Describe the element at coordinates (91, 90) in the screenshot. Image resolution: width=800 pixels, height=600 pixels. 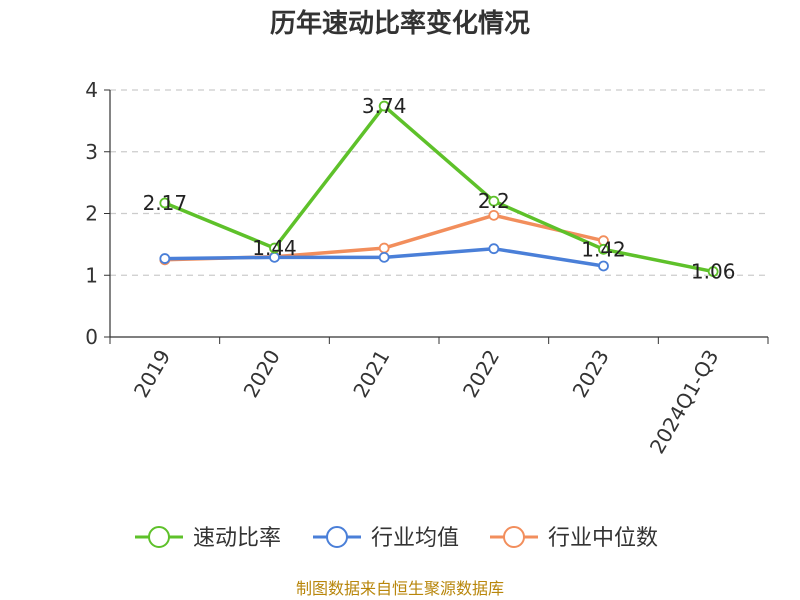
I see `y-tick-label: 4` at that location.